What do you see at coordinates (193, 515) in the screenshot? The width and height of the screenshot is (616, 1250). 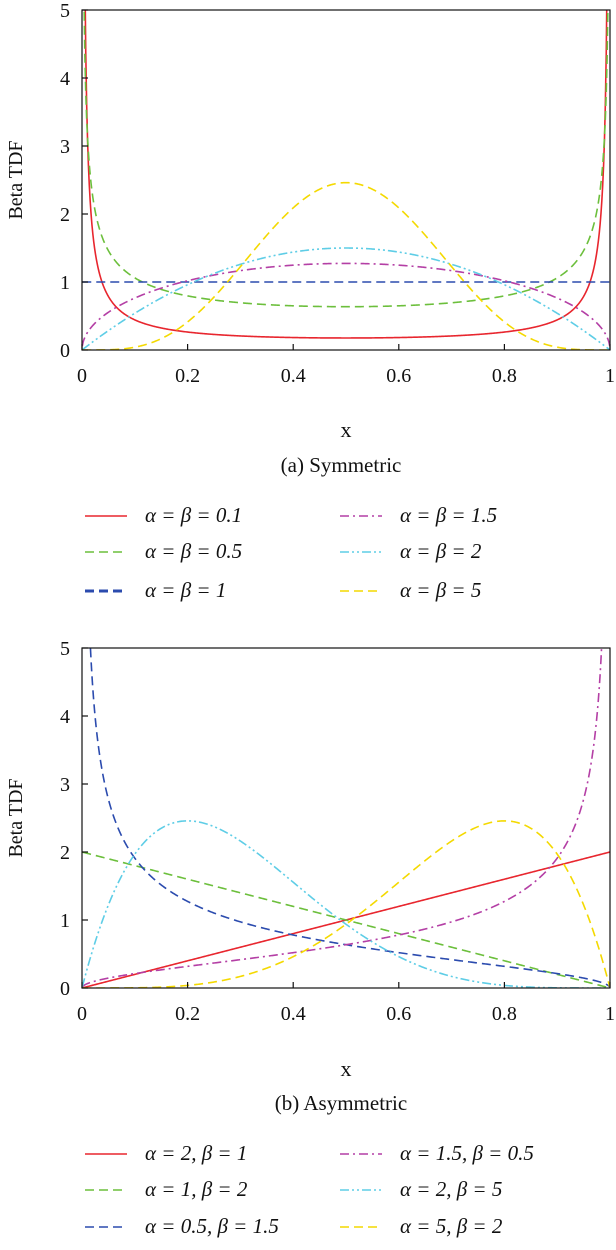 I see `legend-label: α = β = 0.1` at bounding box center [193, 515].